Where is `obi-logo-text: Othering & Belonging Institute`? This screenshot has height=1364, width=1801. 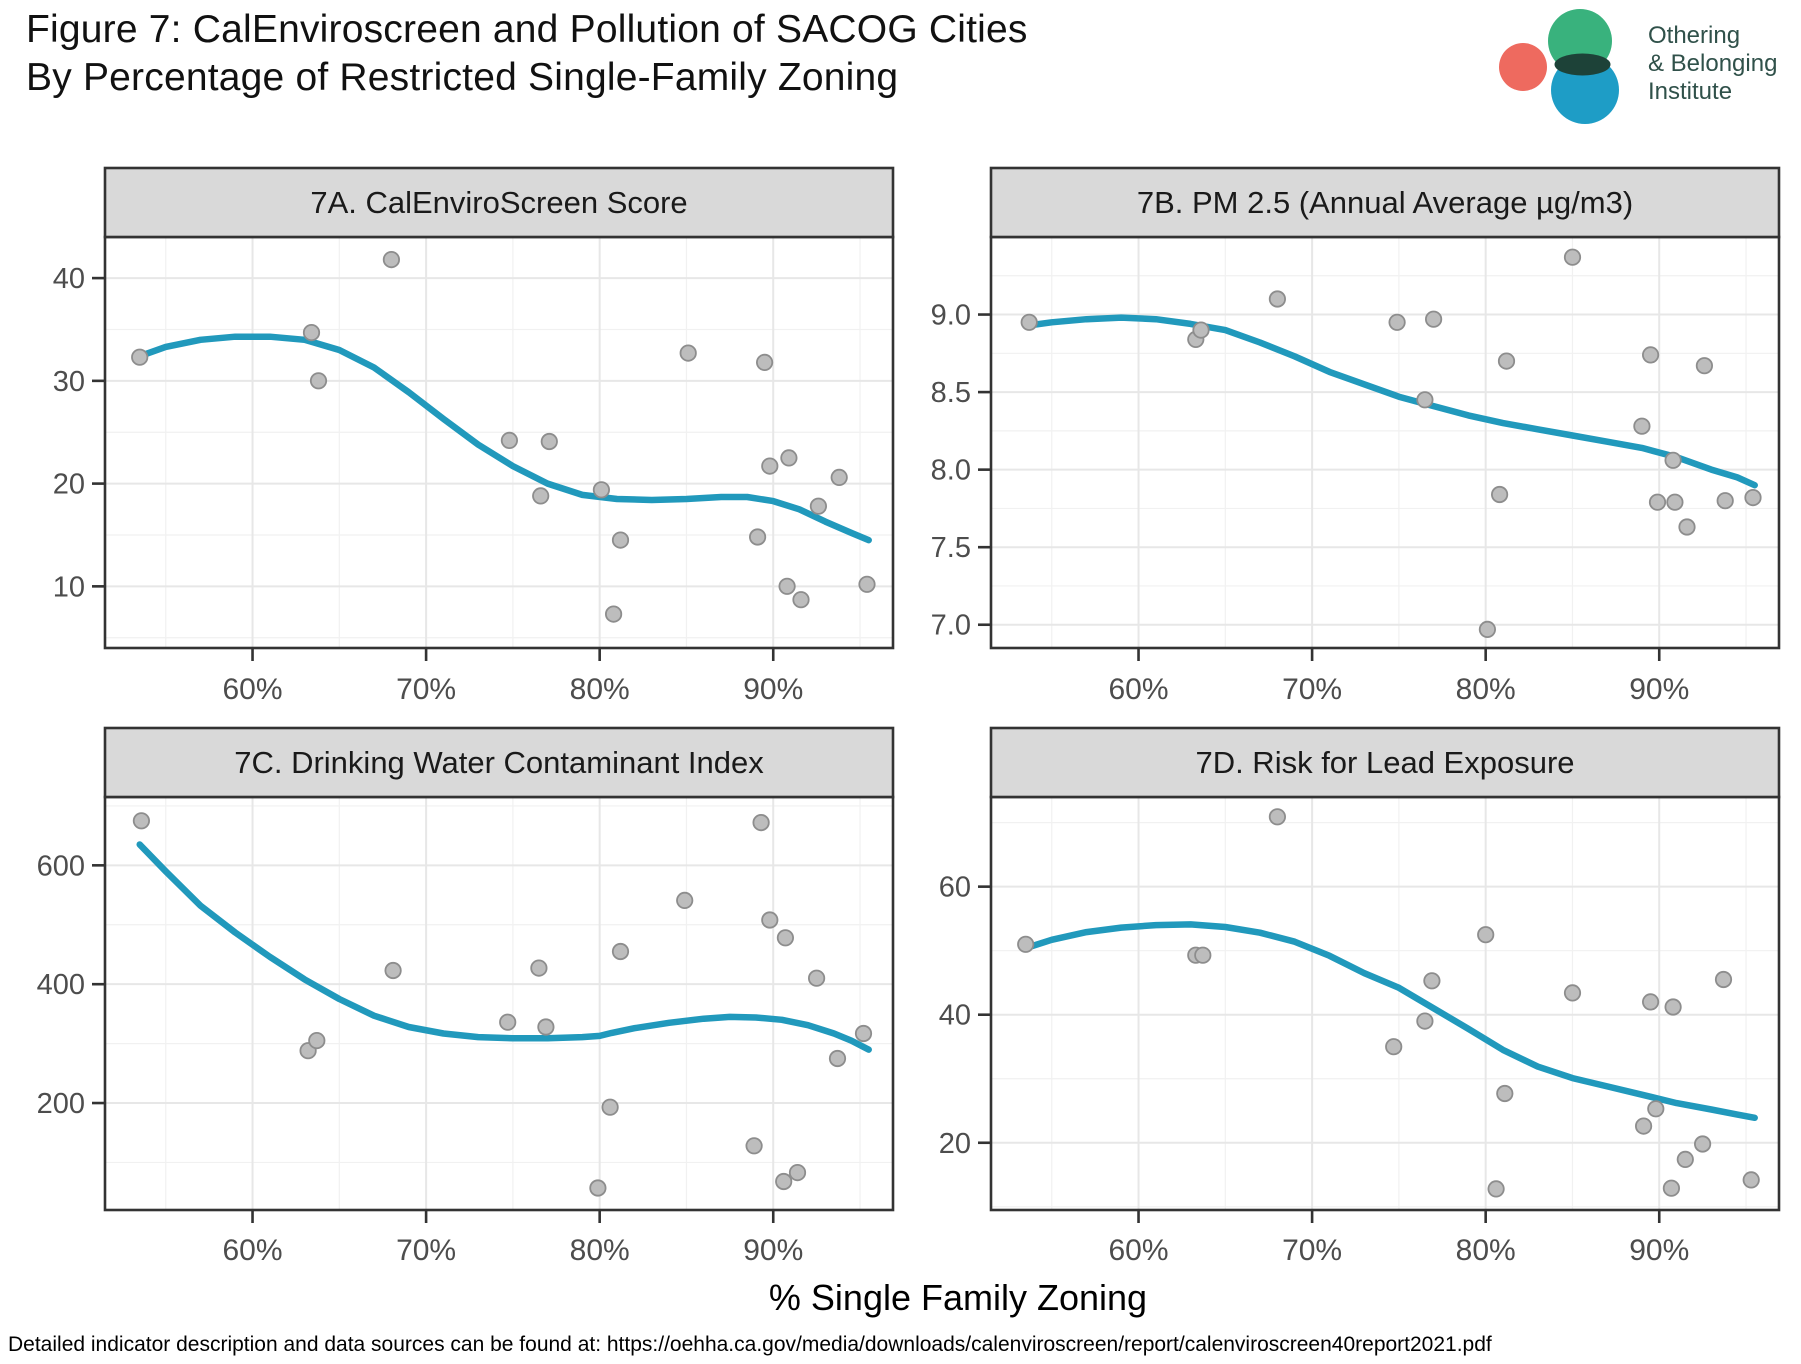 obi-logo-text: Othering & Belonging Institute is located at coordinates (1712, 64).